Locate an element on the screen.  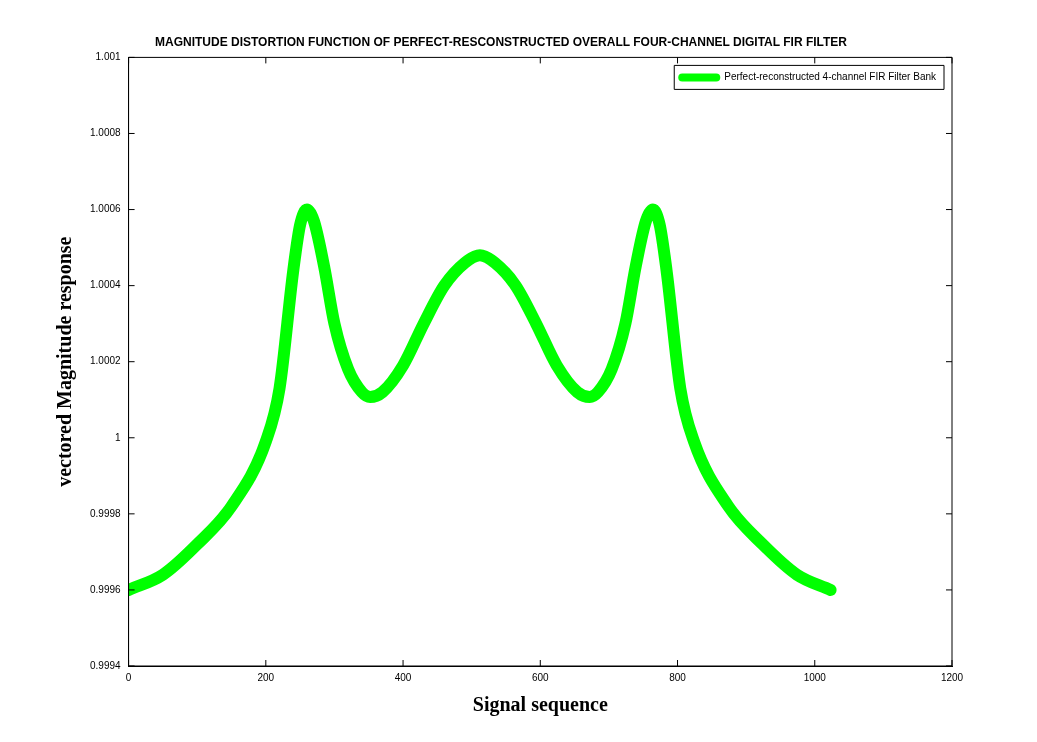
y-axis-title: vectored Magnitude response is located at coordinates (65, 361).